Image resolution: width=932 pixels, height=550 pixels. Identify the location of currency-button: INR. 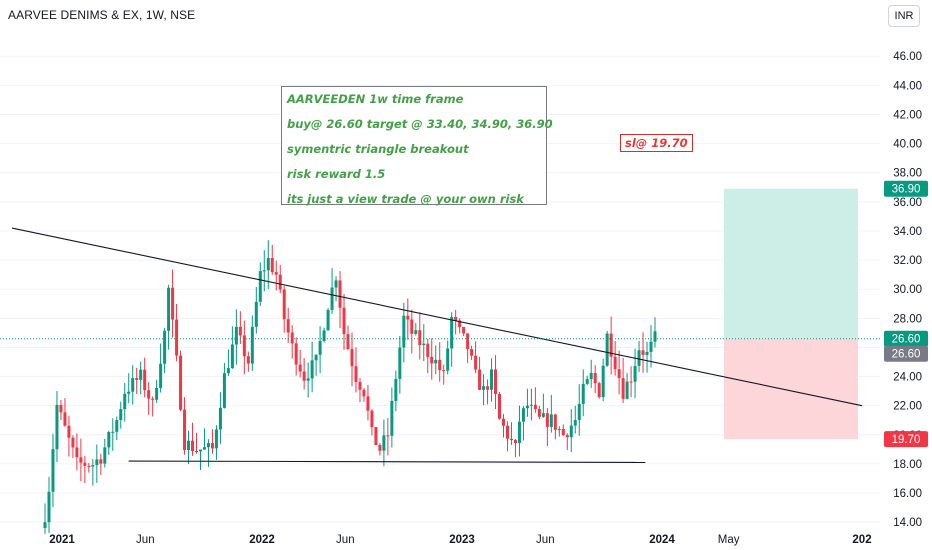
(904, 16).